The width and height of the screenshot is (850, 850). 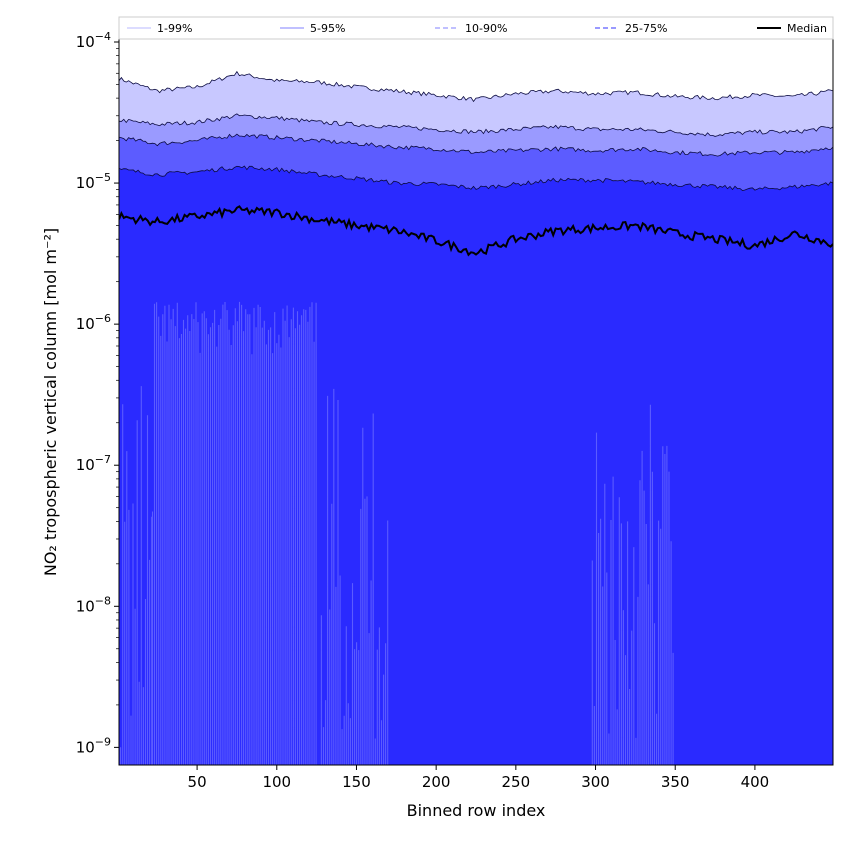 What do you see at coordinates (327, 28) in the screenshot?
I see `legend-label-5-95%: 5-95%` at bounding box center [327, 28].